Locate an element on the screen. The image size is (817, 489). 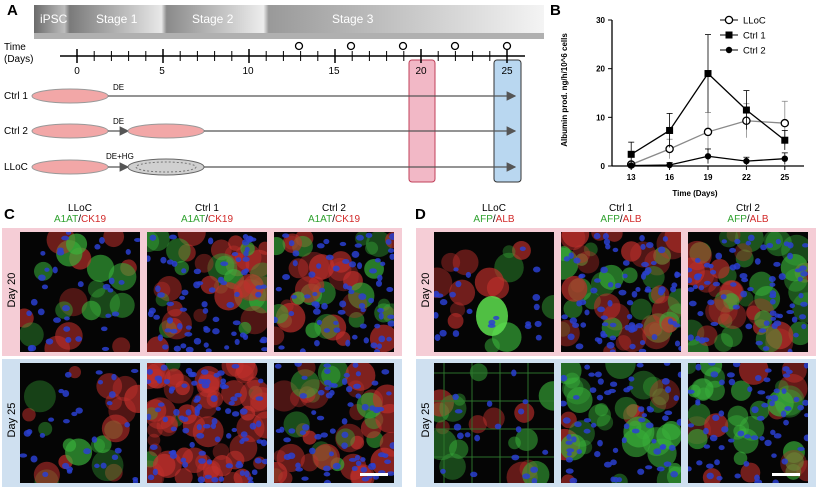
chart-axes: 0 10 20 30 13 16 19 22 25 is located at coordinates (700, 99).